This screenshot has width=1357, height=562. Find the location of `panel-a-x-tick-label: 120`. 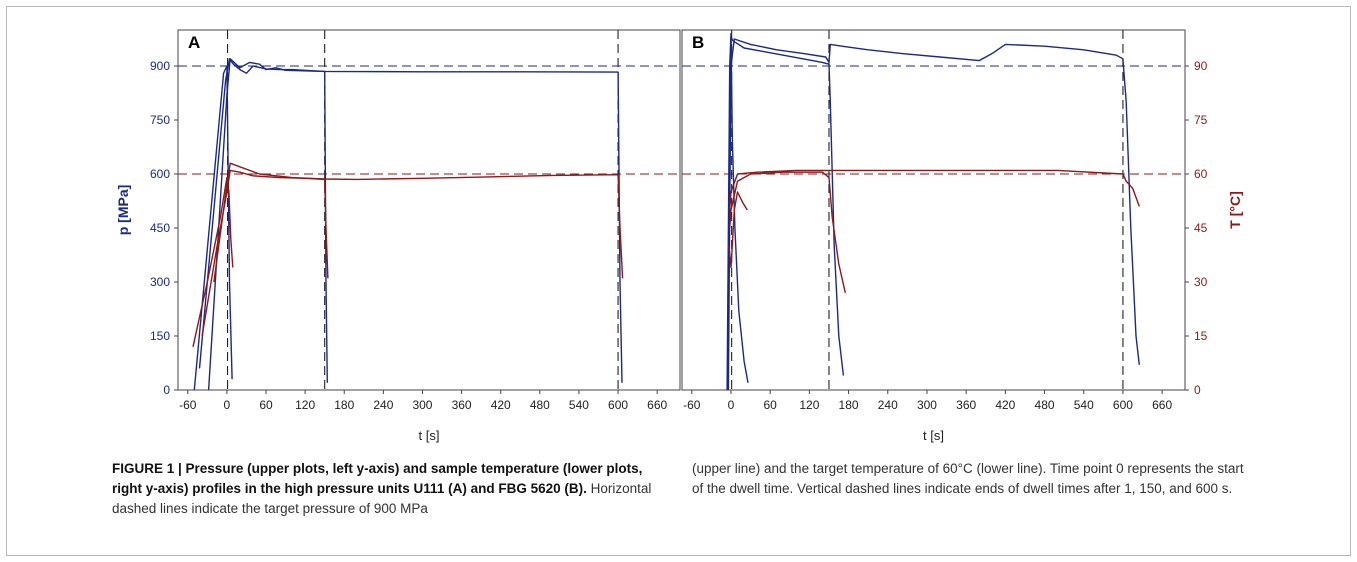

panel-a-x-tick-label: 120 is located at coordinates (305, 405).